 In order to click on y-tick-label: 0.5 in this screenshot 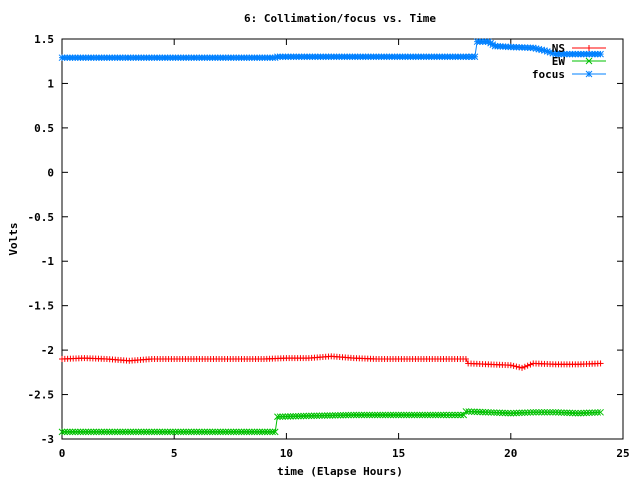, I will do `click(44, 128)`.